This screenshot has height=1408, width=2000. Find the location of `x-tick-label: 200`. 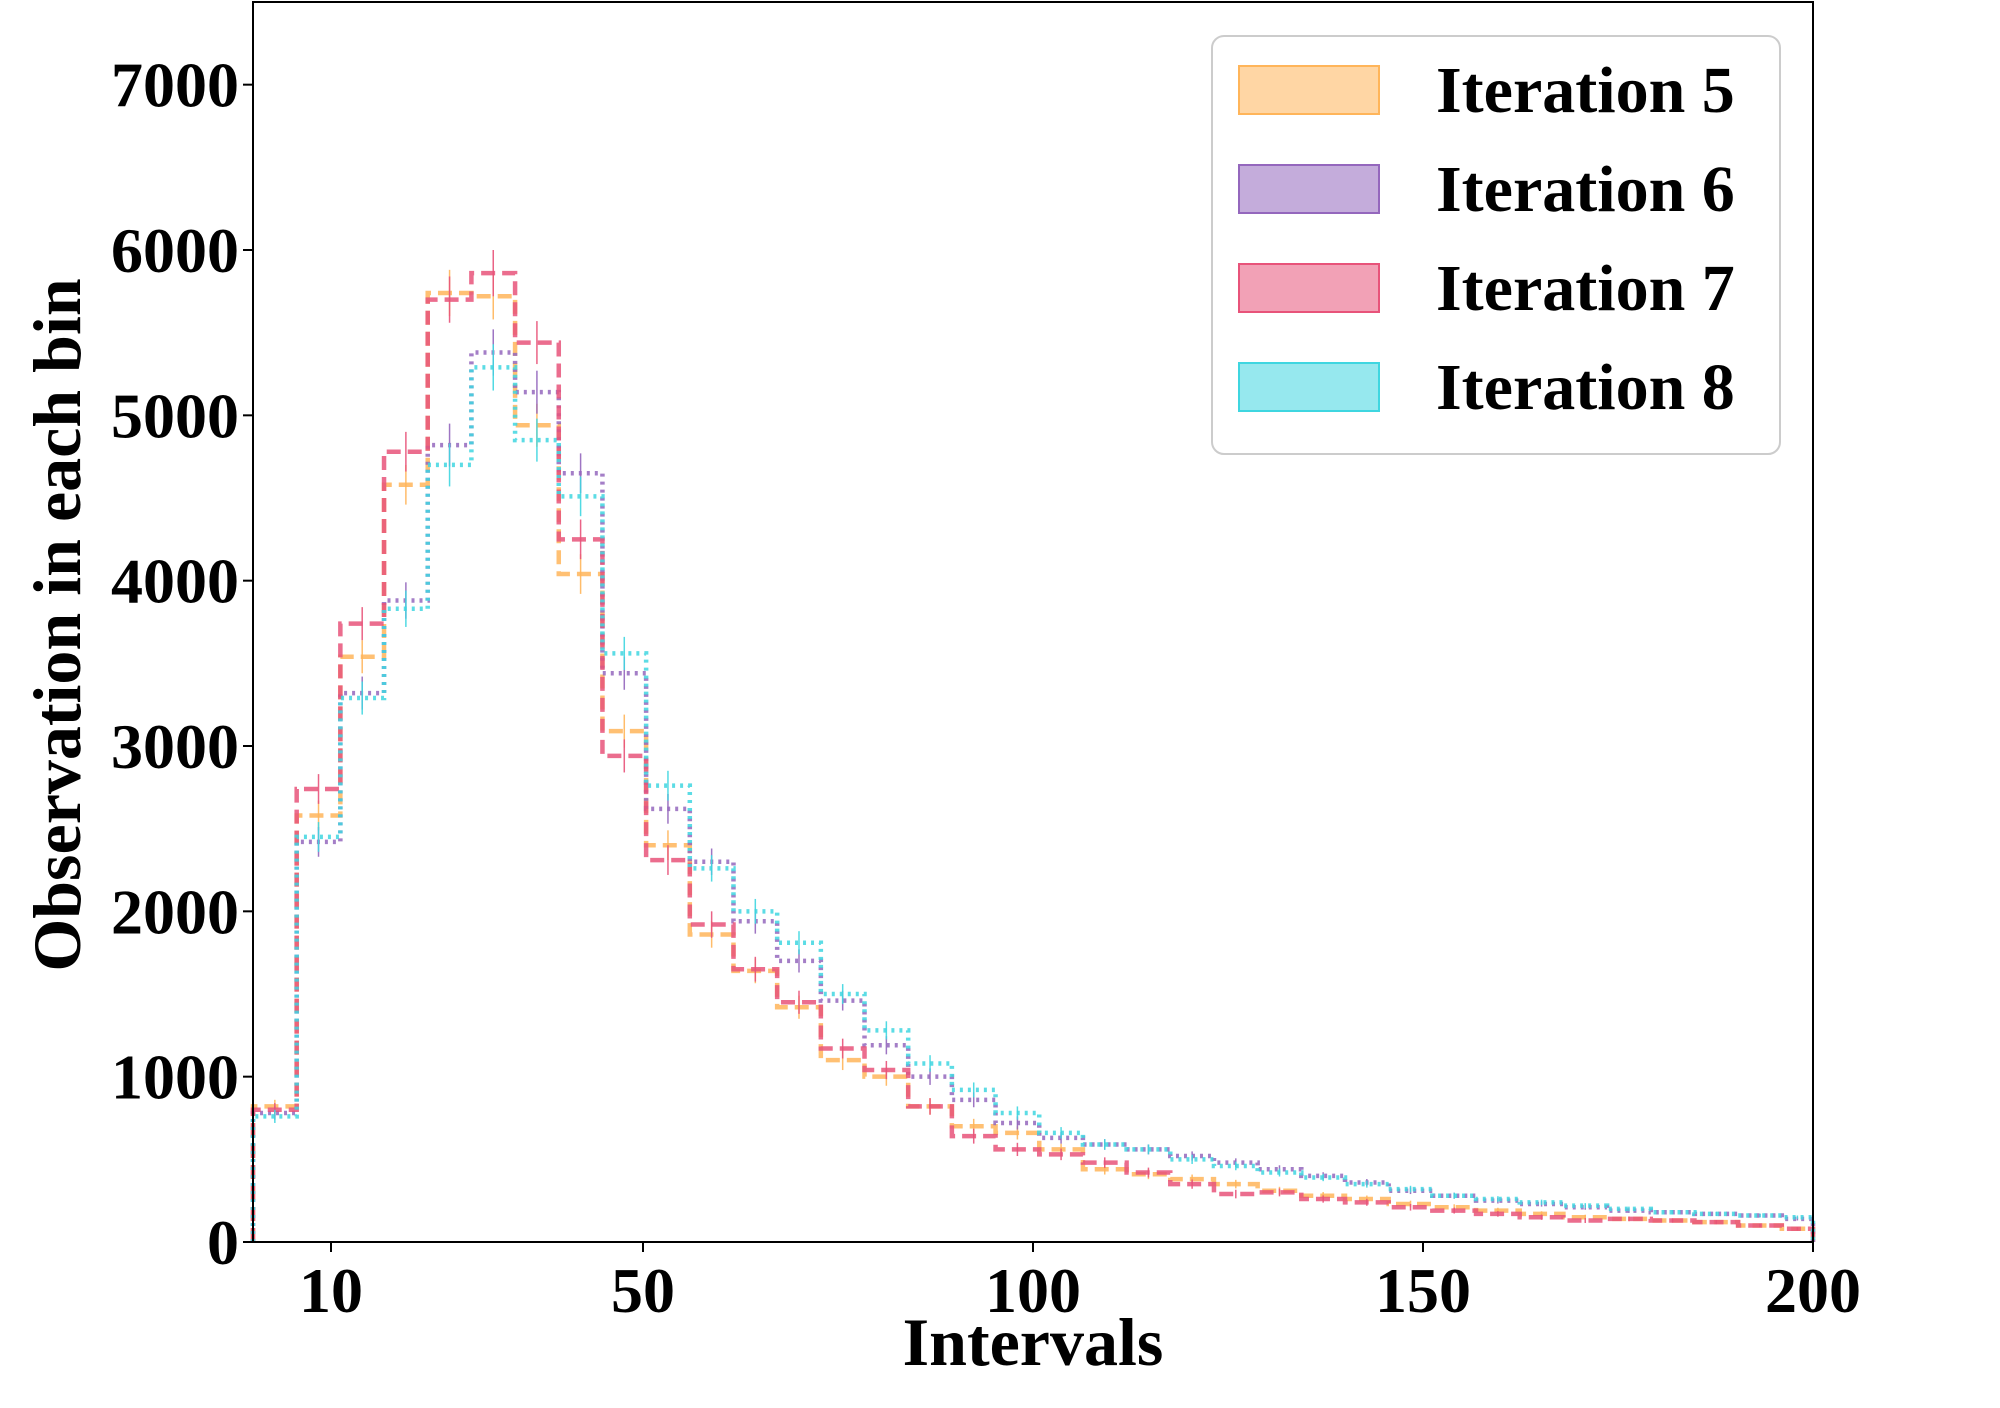

x-tick-label: 200 is located at coordinates (1813, 1290).